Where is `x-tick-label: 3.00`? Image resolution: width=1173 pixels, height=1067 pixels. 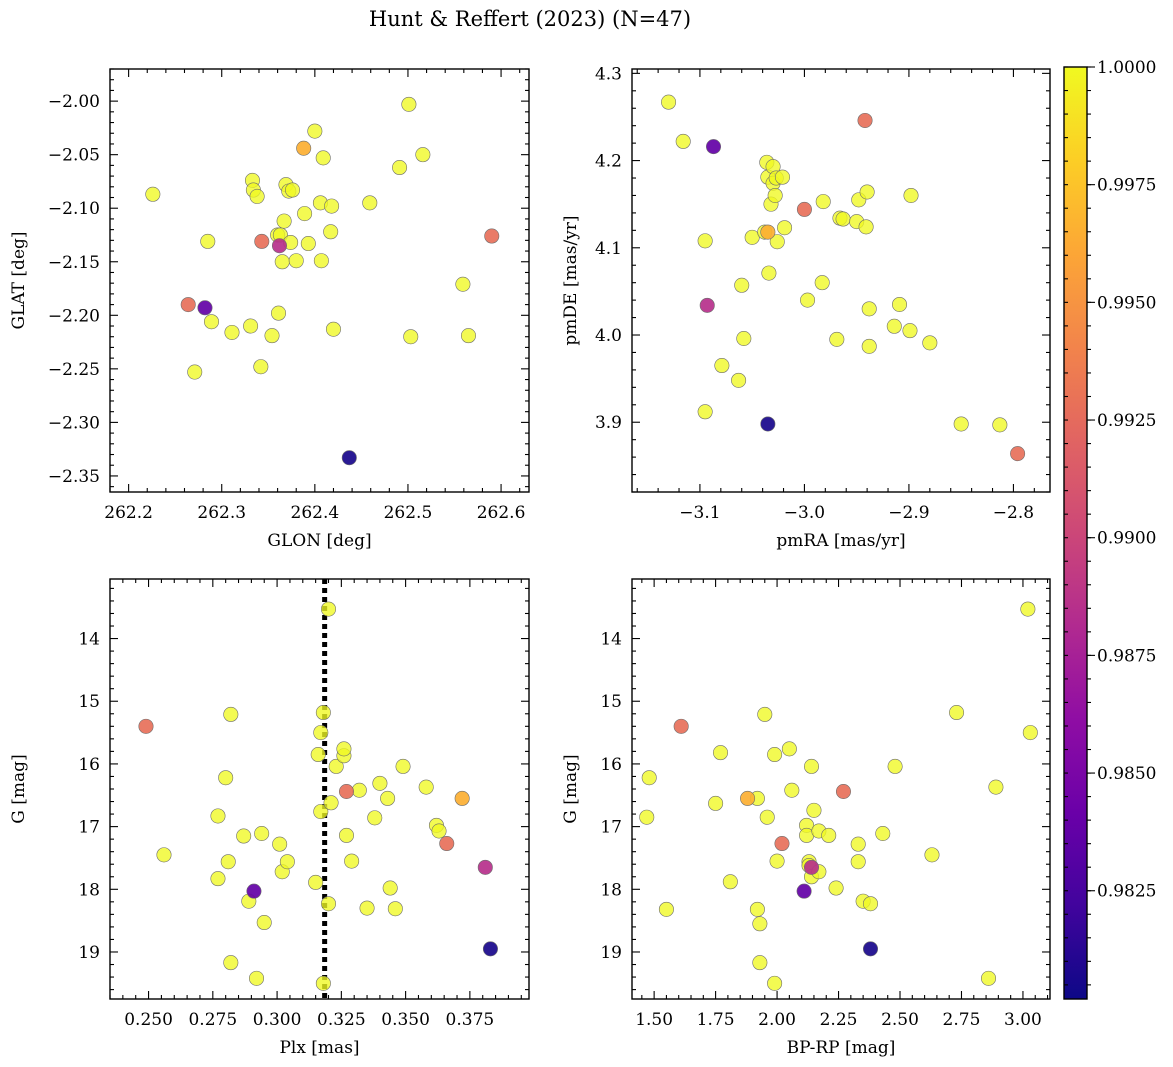 x-tick-label: 3.00 is located at coordinates (1023, 1020).